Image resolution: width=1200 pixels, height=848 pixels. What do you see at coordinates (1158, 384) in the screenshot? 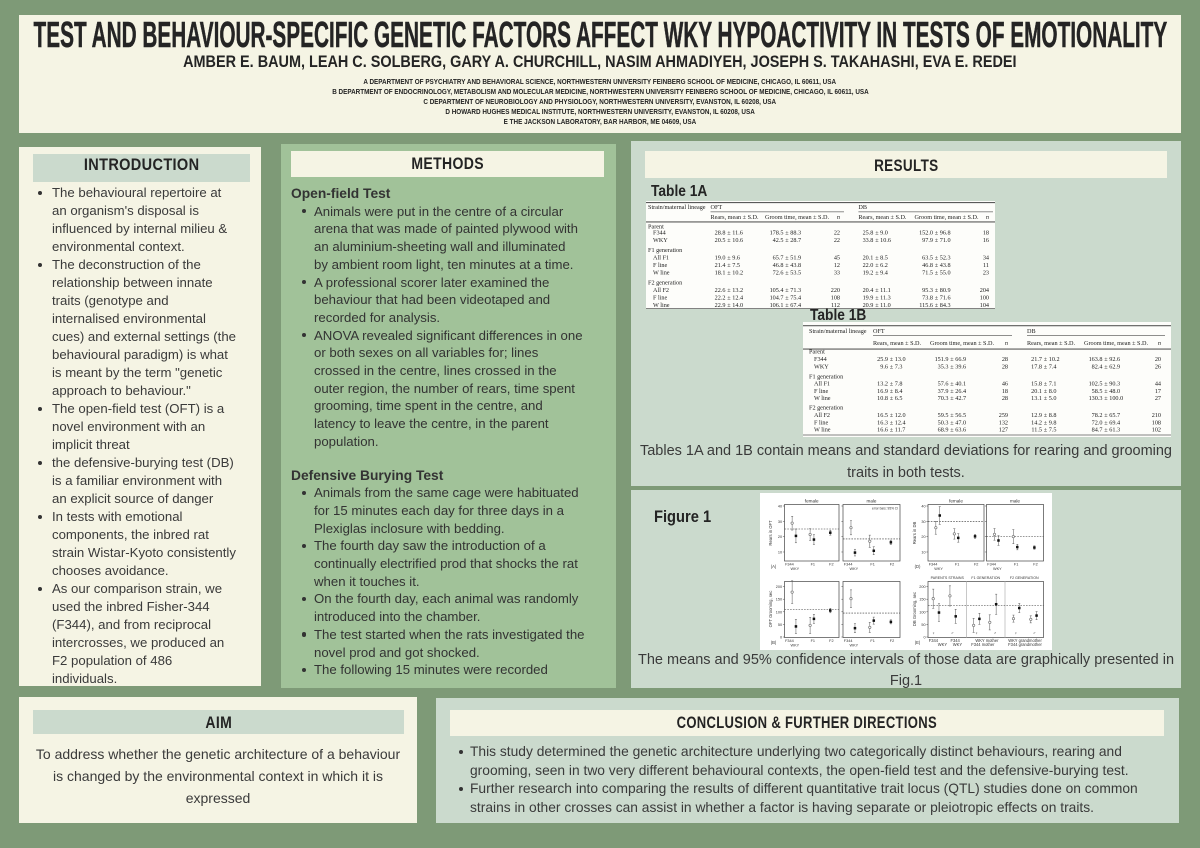
I see `svg-text: 44` at bounding box center [1158, 384].